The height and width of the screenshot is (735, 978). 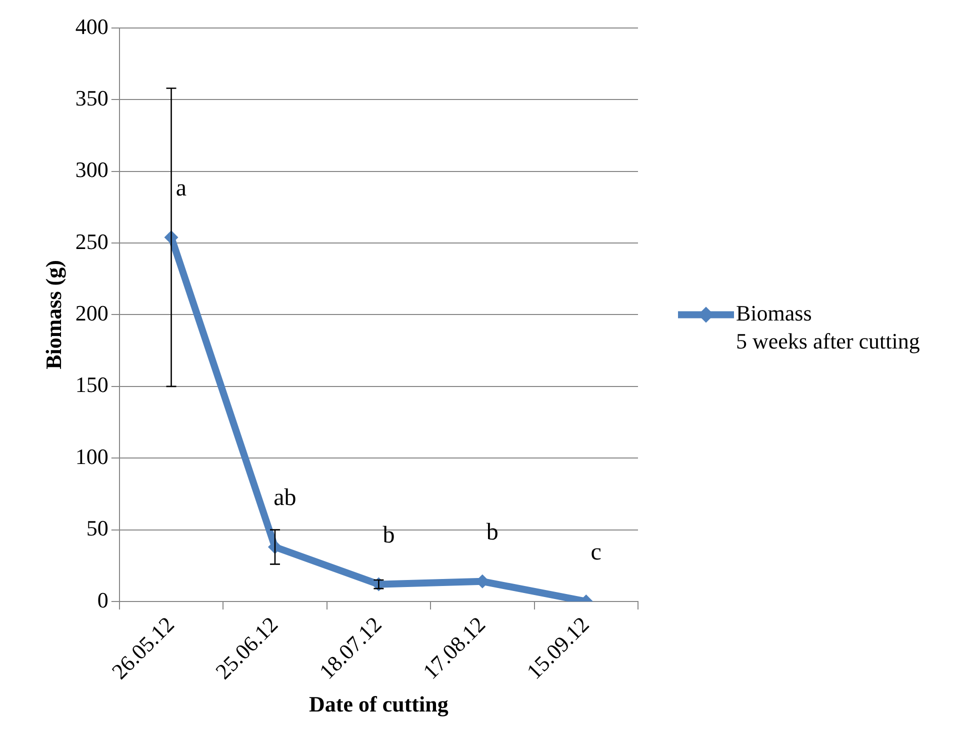 What do you see at coordinates (102, 599) in the screenshot?
I see `y-tick-label: 0` at bounding box center [102, 599].